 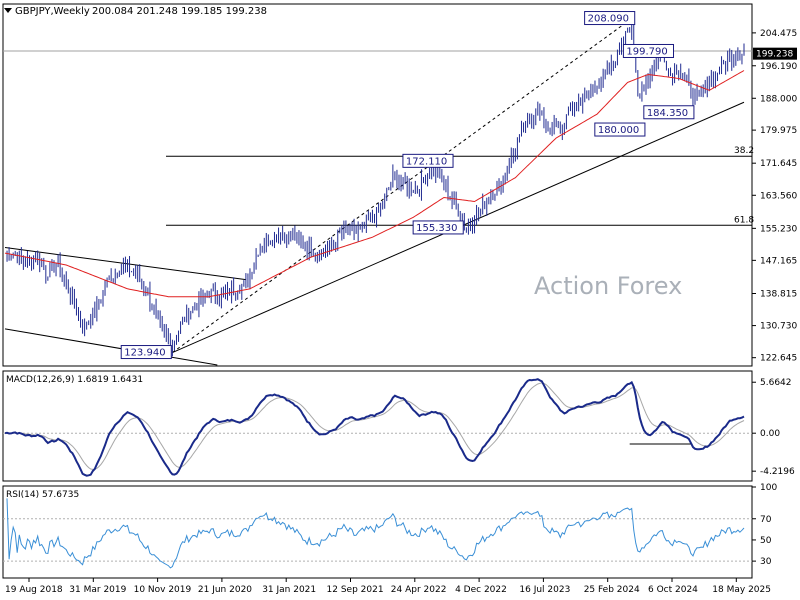 What do you see at coordinates (778, 359) in the screenshot?
I see `price-y-tick-label: 122.645` at bounding box center [778, 359].